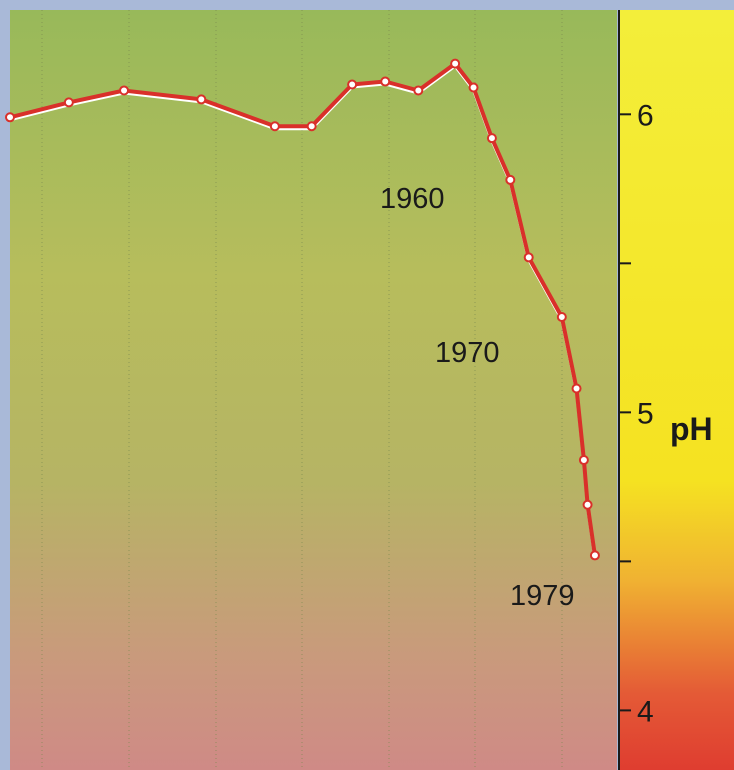 The image size is (734, 770). I want to click on annotation-1970: 1970, so click(467, 353).